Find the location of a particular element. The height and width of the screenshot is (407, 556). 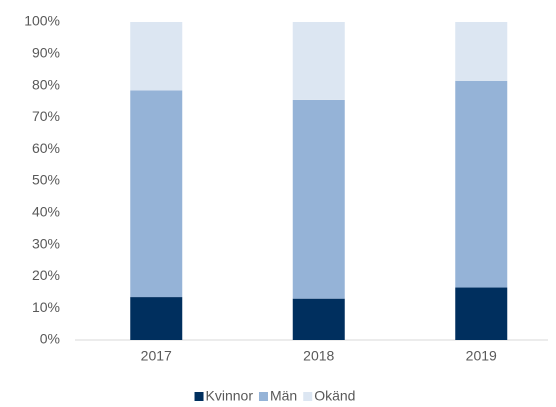

y-tick-label: 10% is located at coordinates (46, 307).